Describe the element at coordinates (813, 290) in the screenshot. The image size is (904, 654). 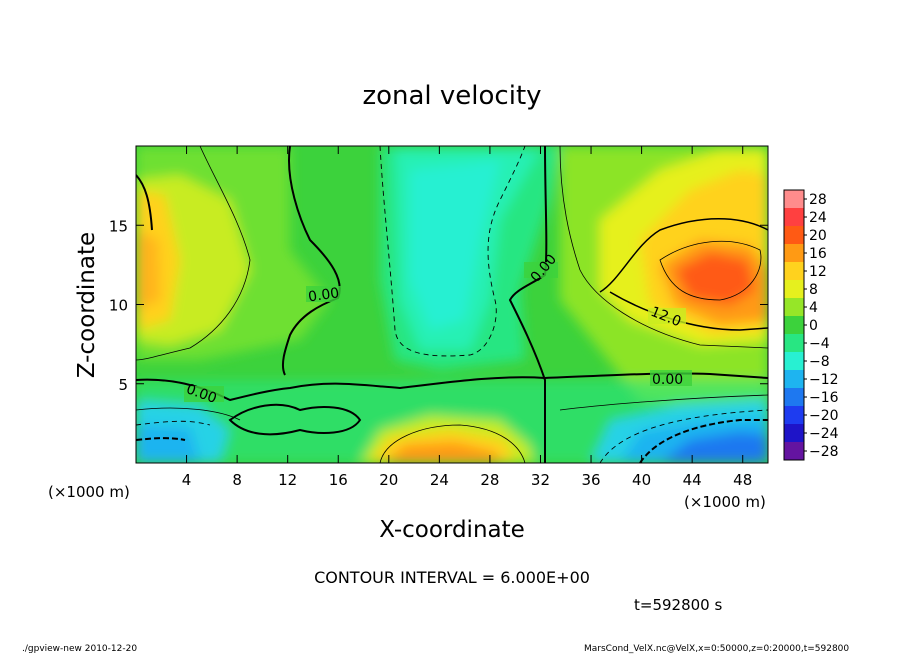
I see `colorbar-label: 8` at that location.